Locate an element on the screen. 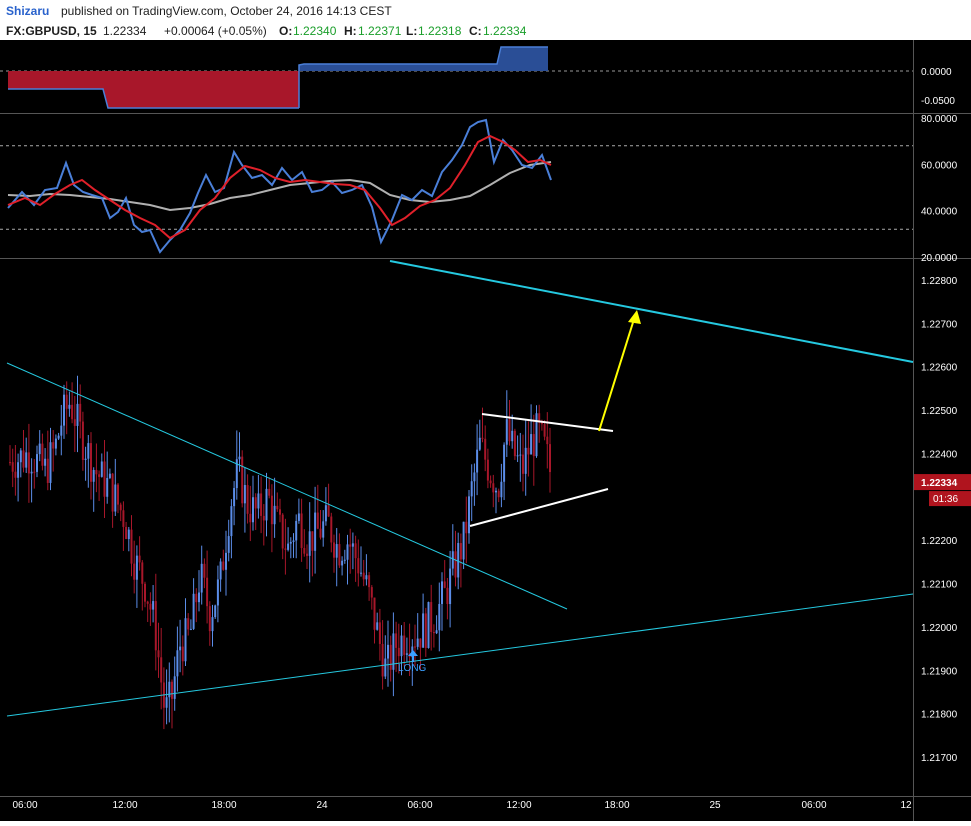  author-link: Shizaru is located at coordinates (28, 11).